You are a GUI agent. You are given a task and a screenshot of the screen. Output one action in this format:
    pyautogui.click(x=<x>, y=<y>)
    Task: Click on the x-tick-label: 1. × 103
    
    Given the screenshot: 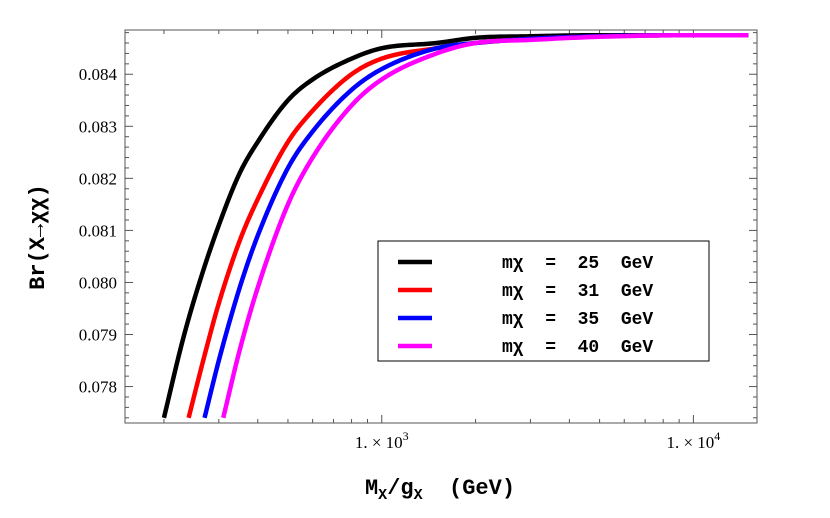 What is the action you would take?
    pyautogui.click(x=382, y=440)
    